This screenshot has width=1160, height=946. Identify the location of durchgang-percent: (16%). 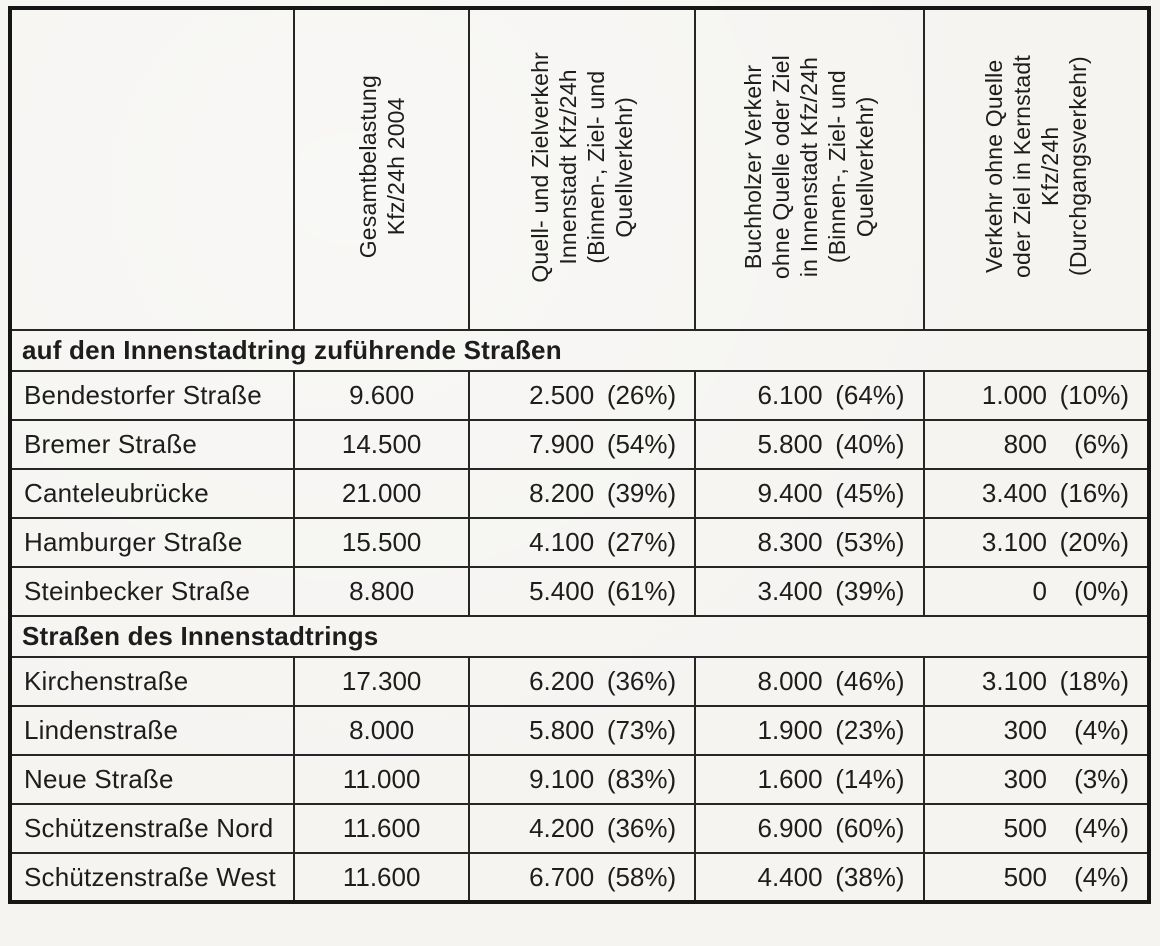
(1094, 493).